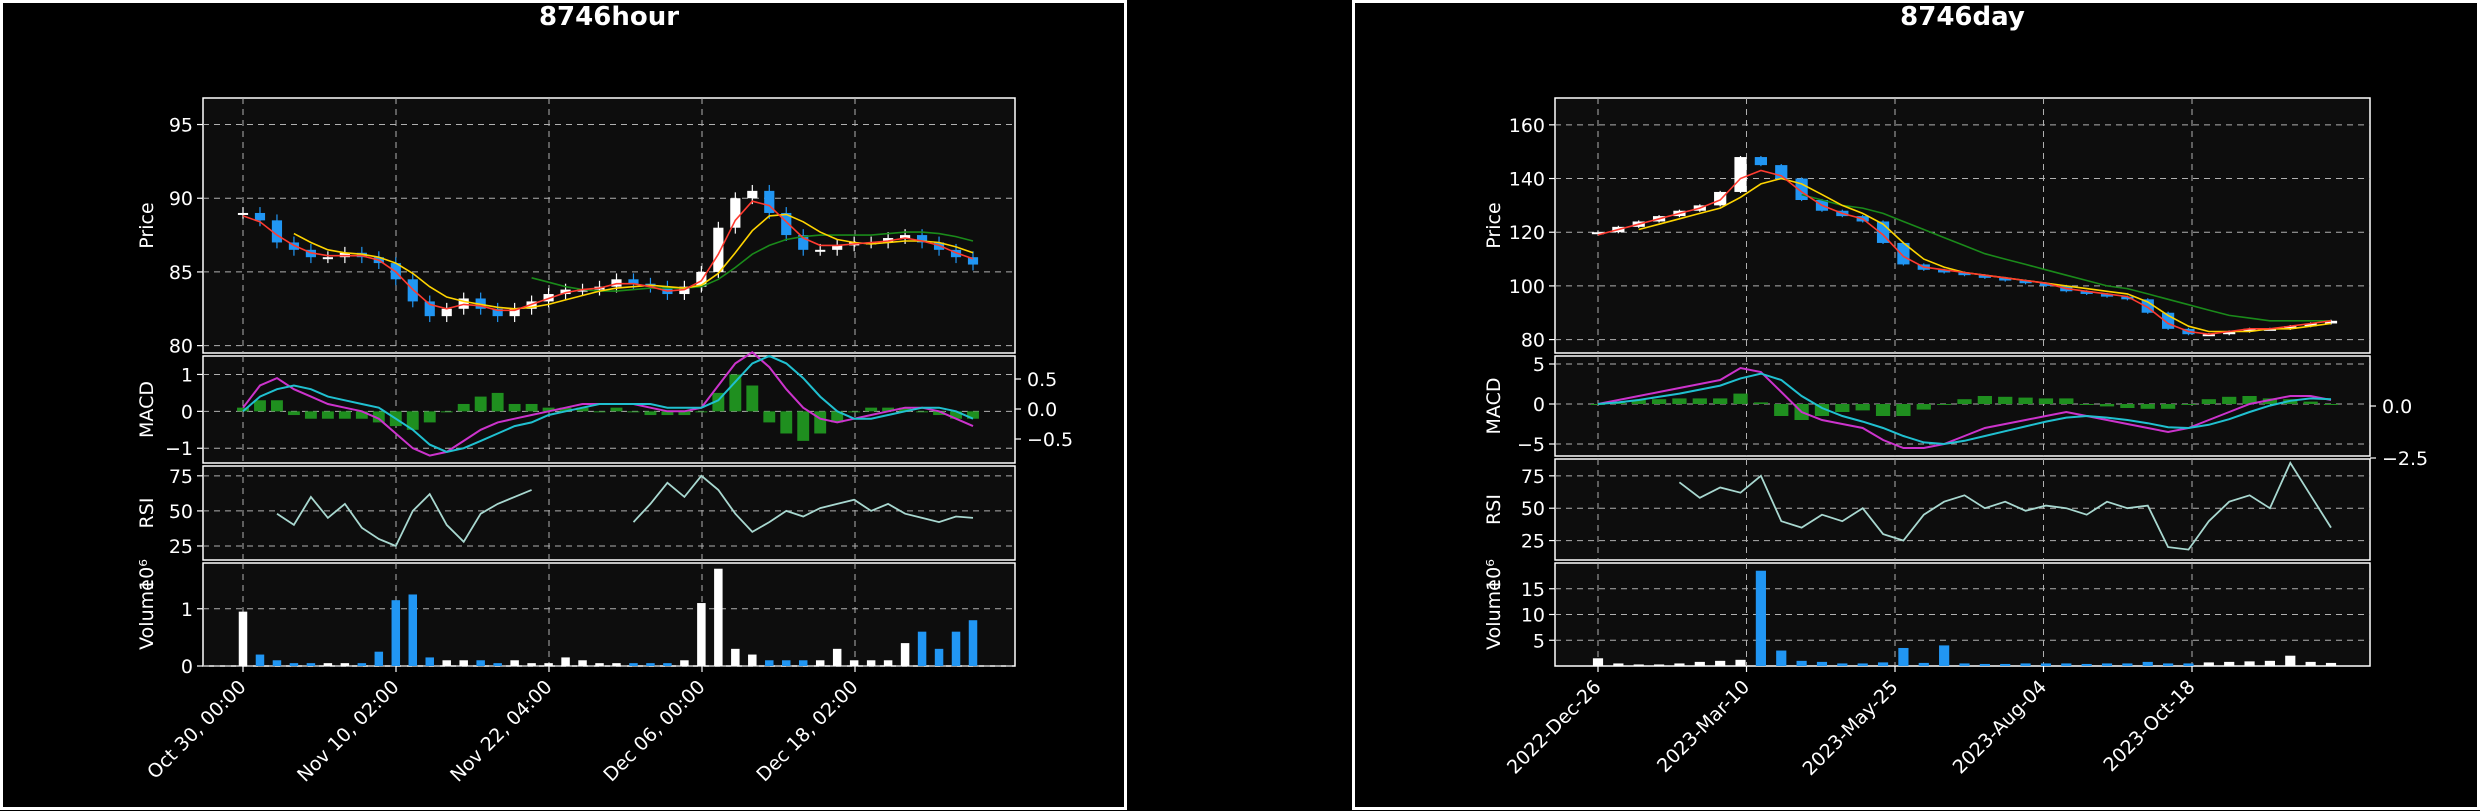 The width and height of the screenshot is (2480, 811). I want to click on xtick-label: Oct 30, 00:00, so click(196, 729).